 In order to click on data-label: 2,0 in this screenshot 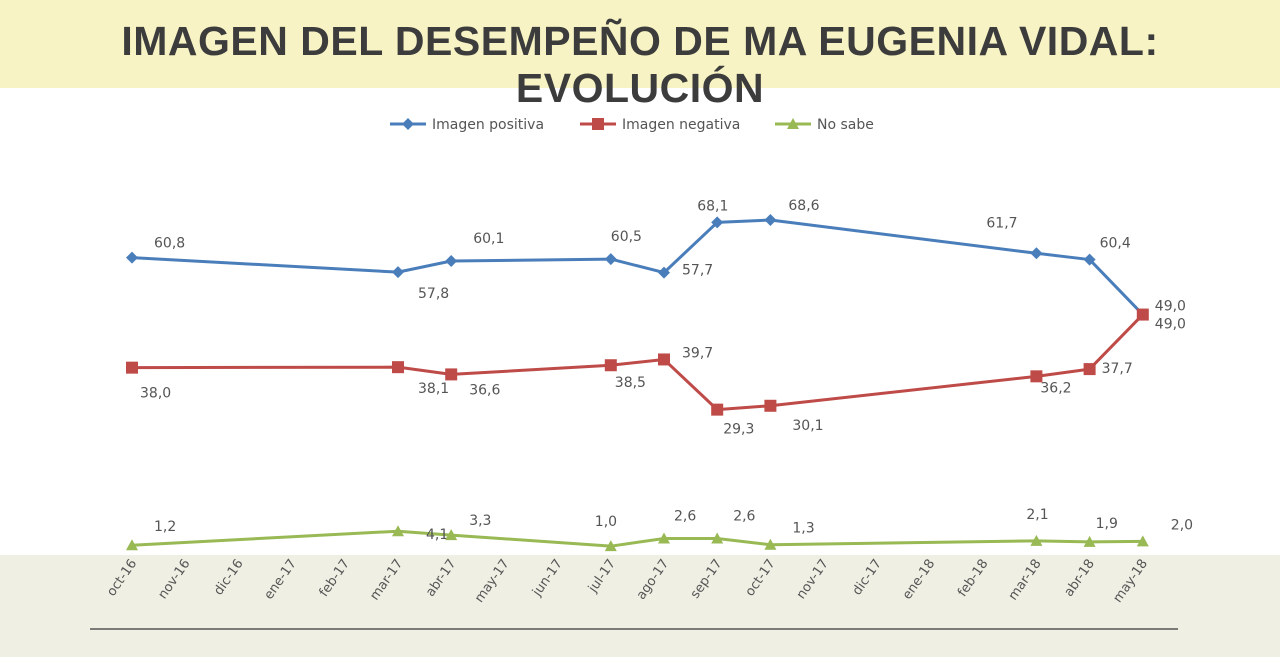, I will do `click(1182, 525)`.